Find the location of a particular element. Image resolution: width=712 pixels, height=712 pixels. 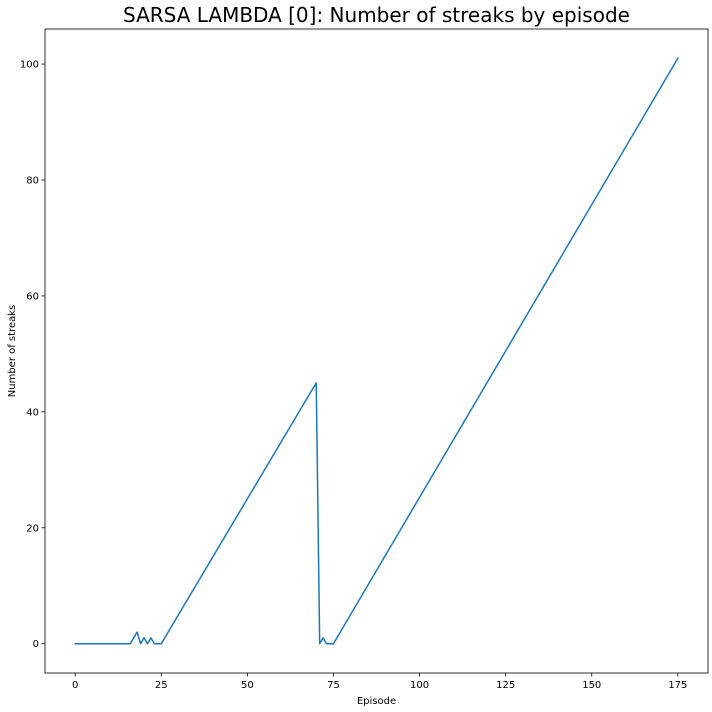

y-tick-label: 60 is located at coordinates (32, 296).